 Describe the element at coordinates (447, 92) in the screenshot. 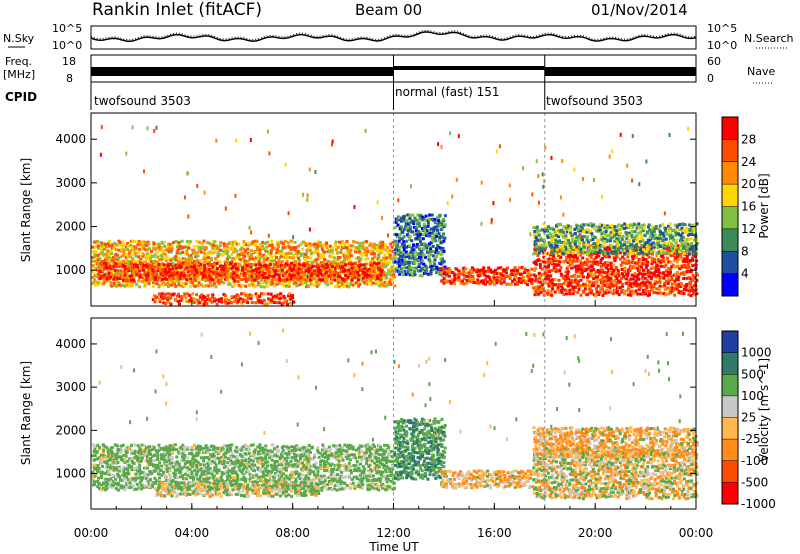

I see `cpid-segment-label: normal (fast) 151` at that location.